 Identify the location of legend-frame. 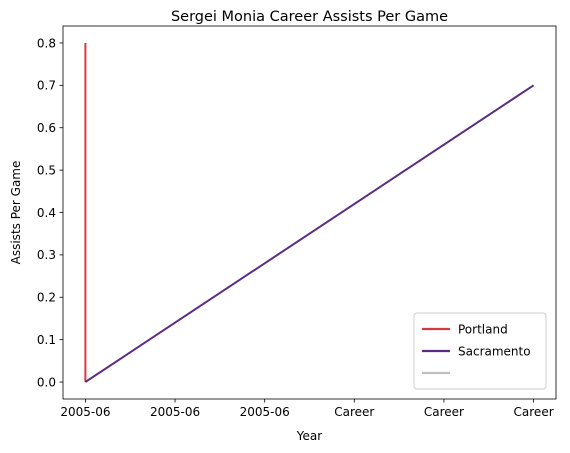
(480, 351).